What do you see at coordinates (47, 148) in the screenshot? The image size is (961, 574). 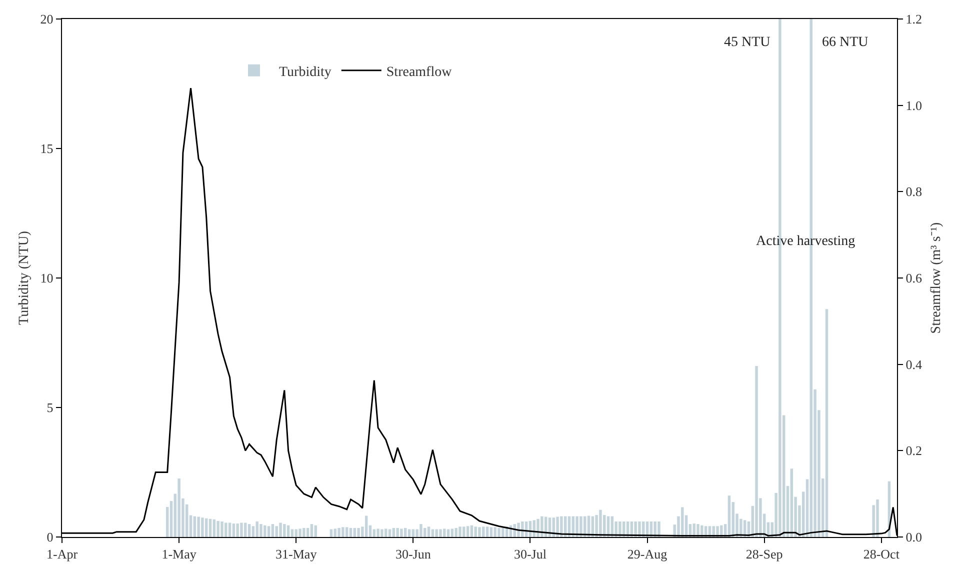 I see `y-tick-label: 15` at bounding box center [47, 148].